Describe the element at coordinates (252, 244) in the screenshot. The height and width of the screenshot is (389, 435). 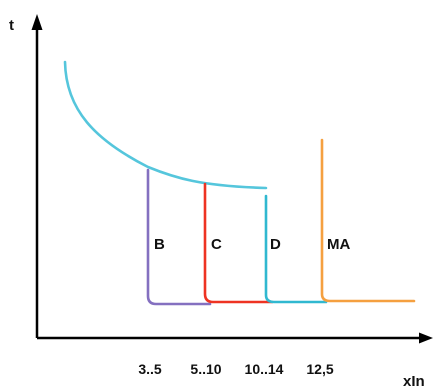
I see `series-labels: B C D MA` at that location.